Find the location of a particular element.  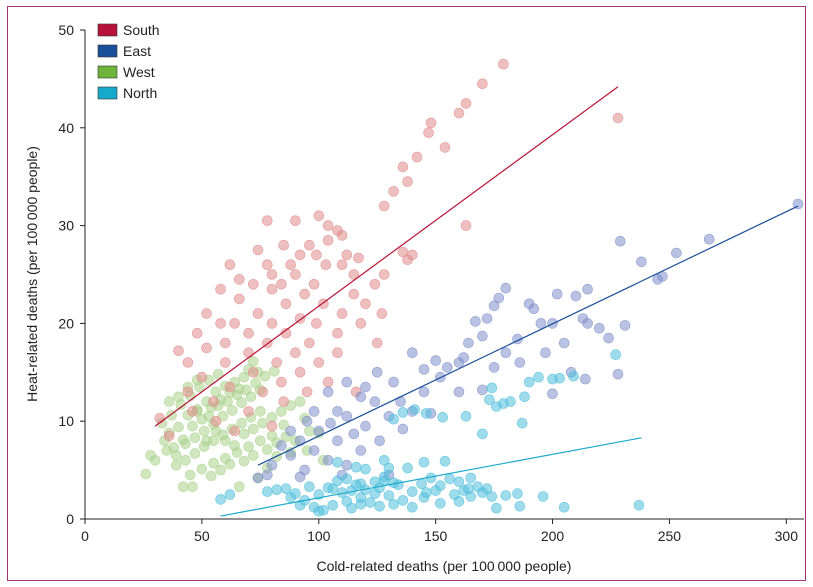

x-axis-title: Cold-related deaths (per 100 000 people) is located at coordinates (444, 566).